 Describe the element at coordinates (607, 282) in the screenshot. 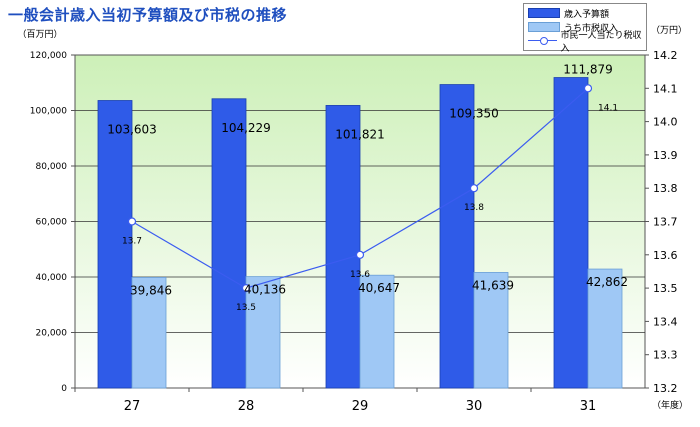

I see `data-label-tax: 42,862` at that location.